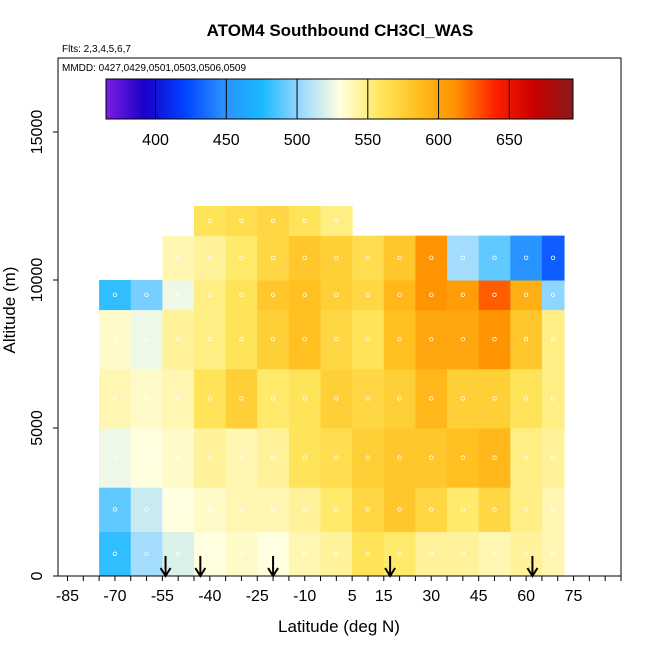 The height and width of the screenshot is (650, 650). I want to click on x-tick-label: 5, so click(352, 596).